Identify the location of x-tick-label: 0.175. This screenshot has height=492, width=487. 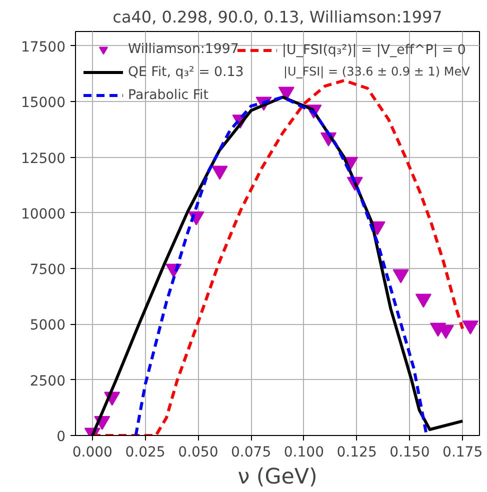
(462, 452).